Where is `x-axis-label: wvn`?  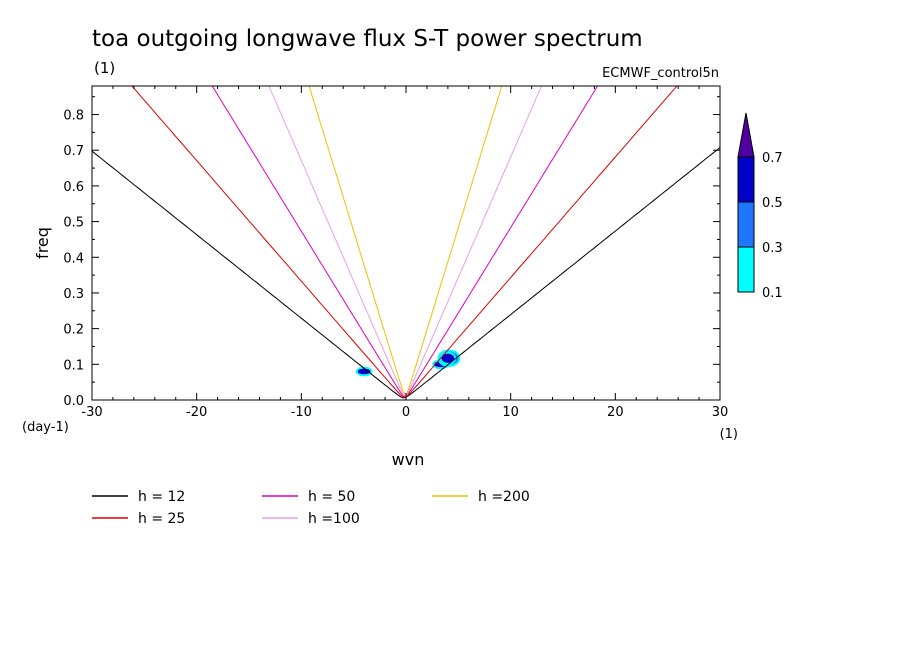
x-axis-label: wvn is located at coordinates (408, 459).